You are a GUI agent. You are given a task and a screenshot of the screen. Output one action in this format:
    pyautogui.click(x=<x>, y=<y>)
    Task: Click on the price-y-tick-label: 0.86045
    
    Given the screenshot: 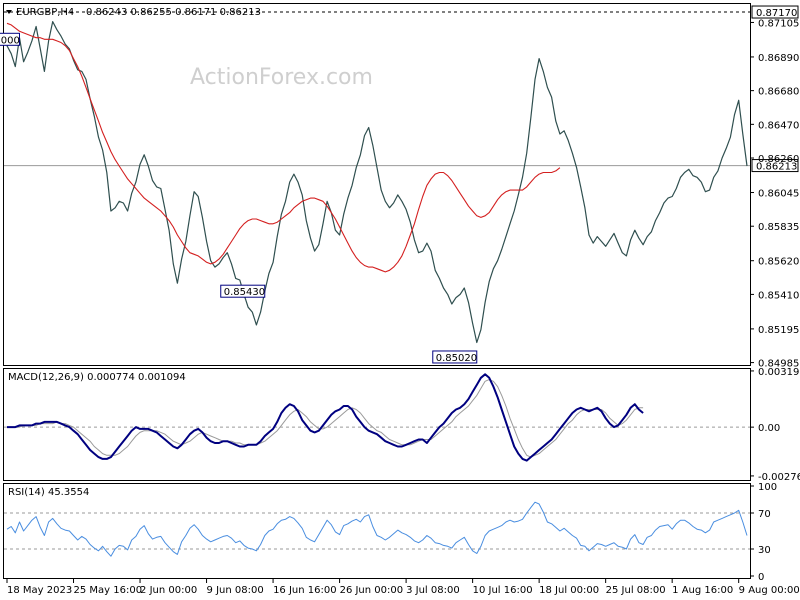 What is the action you would take?
    pyautogui.click(x=778, y=194)
    